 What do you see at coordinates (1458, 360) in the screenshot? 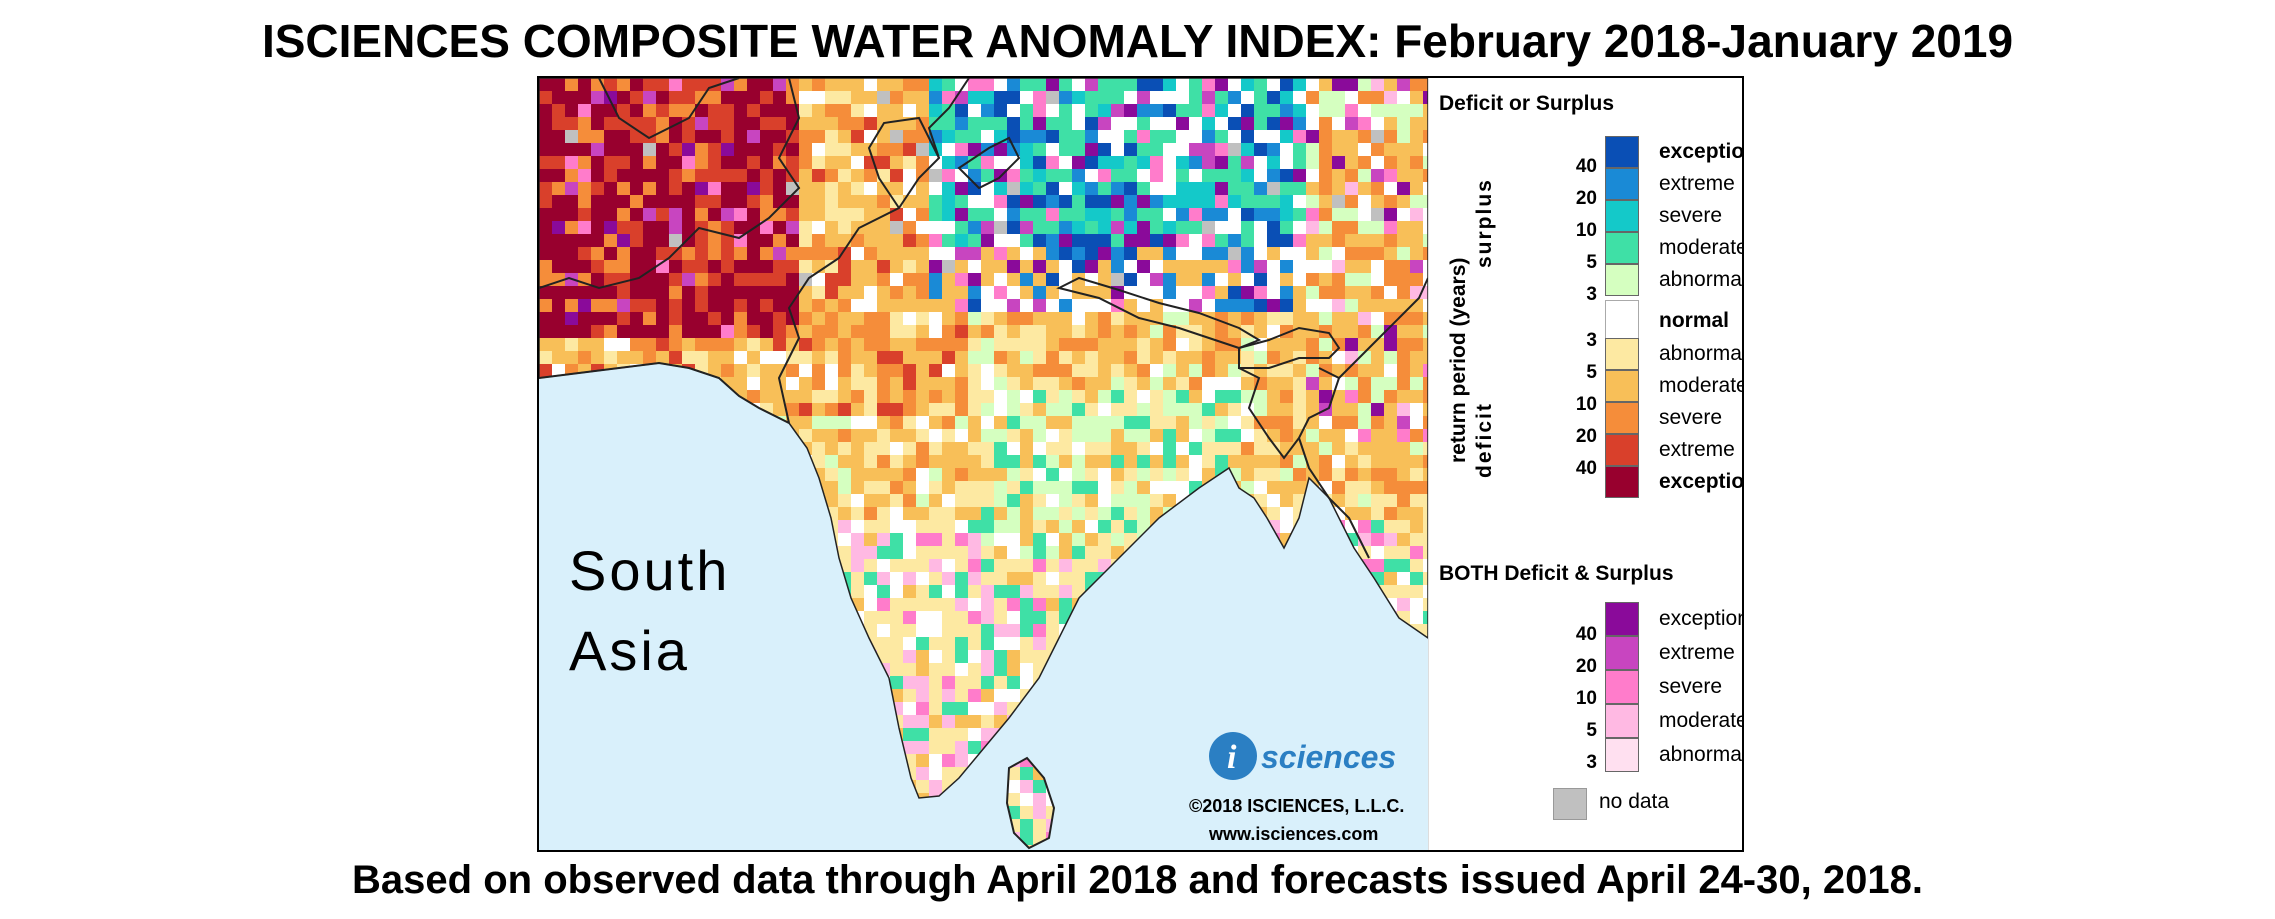
I see `legend-axis-label: return period (years)` at bounding box center [1458, 360].